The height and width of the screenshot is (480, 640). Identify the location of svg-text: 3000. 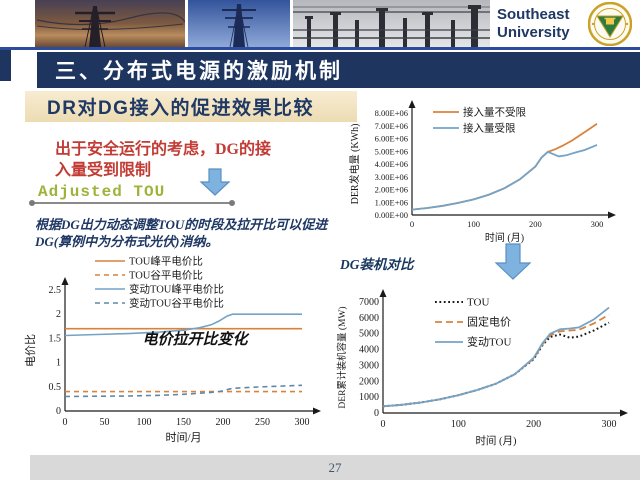
(369, 365).